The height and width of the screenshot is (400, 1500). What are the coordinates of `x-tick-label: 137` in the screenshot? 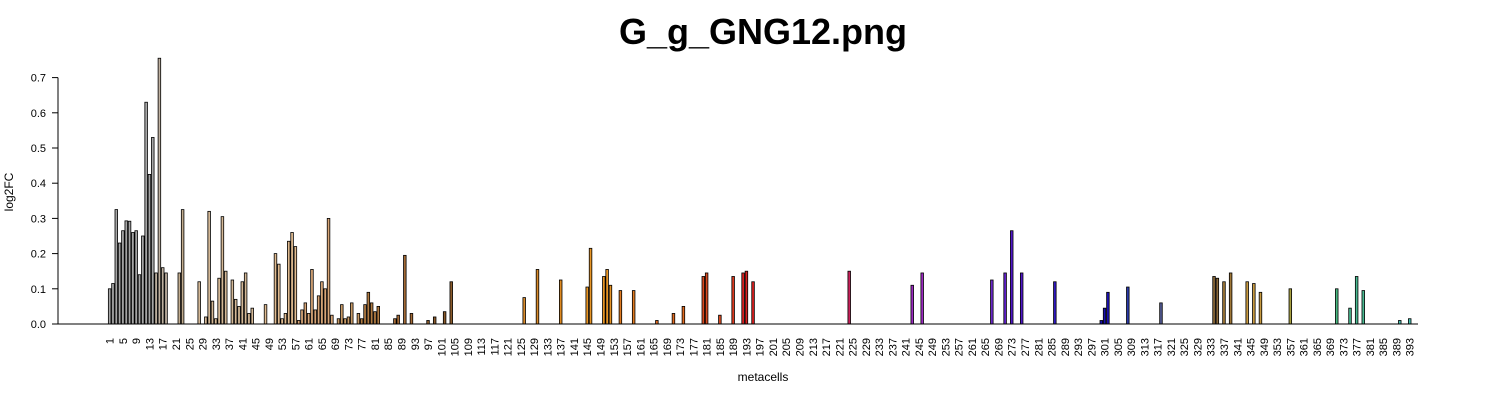 It's located at (562, 347).